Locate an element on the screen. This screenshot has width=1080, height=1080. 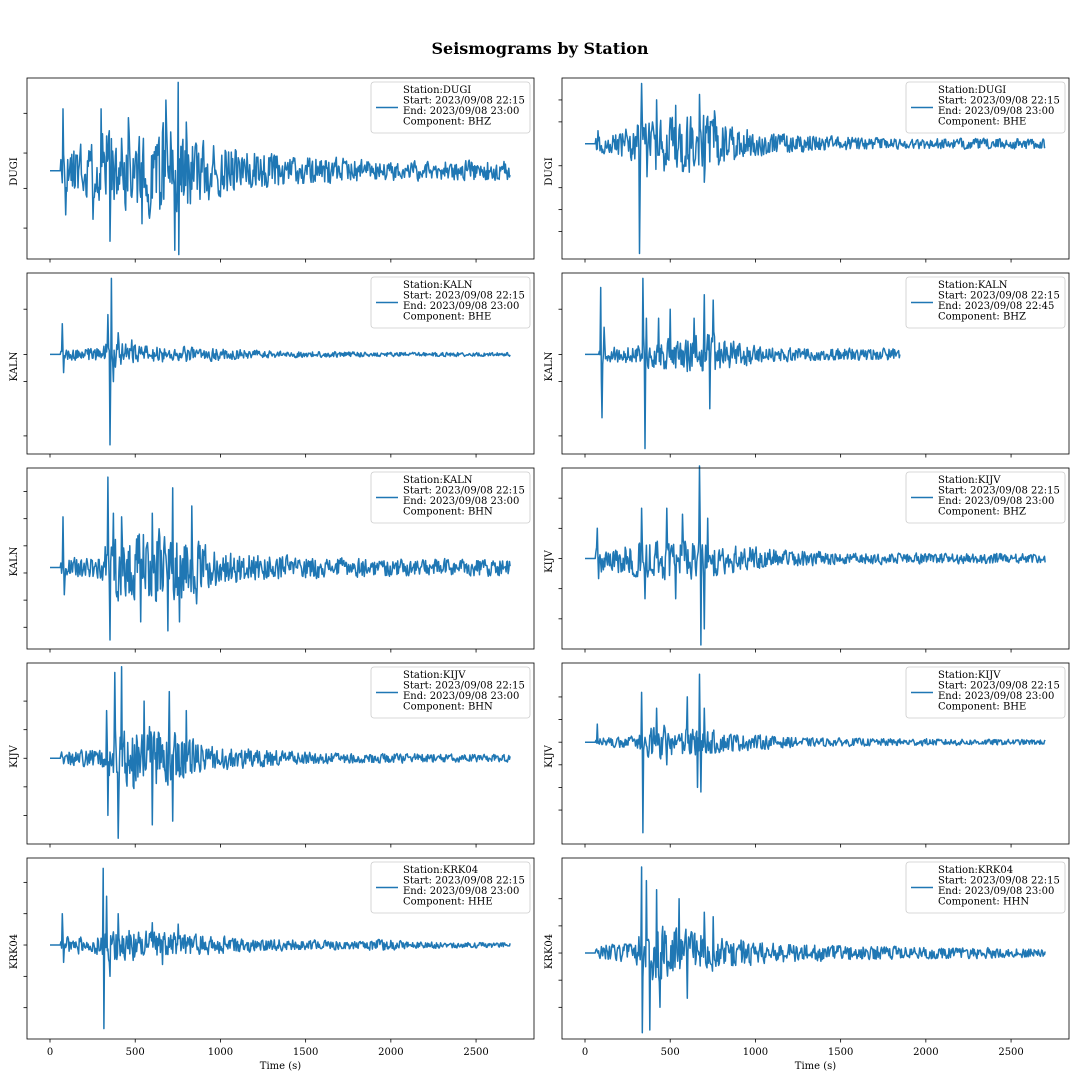
y-axis-label: KALN is located at coordinates (14, 366).